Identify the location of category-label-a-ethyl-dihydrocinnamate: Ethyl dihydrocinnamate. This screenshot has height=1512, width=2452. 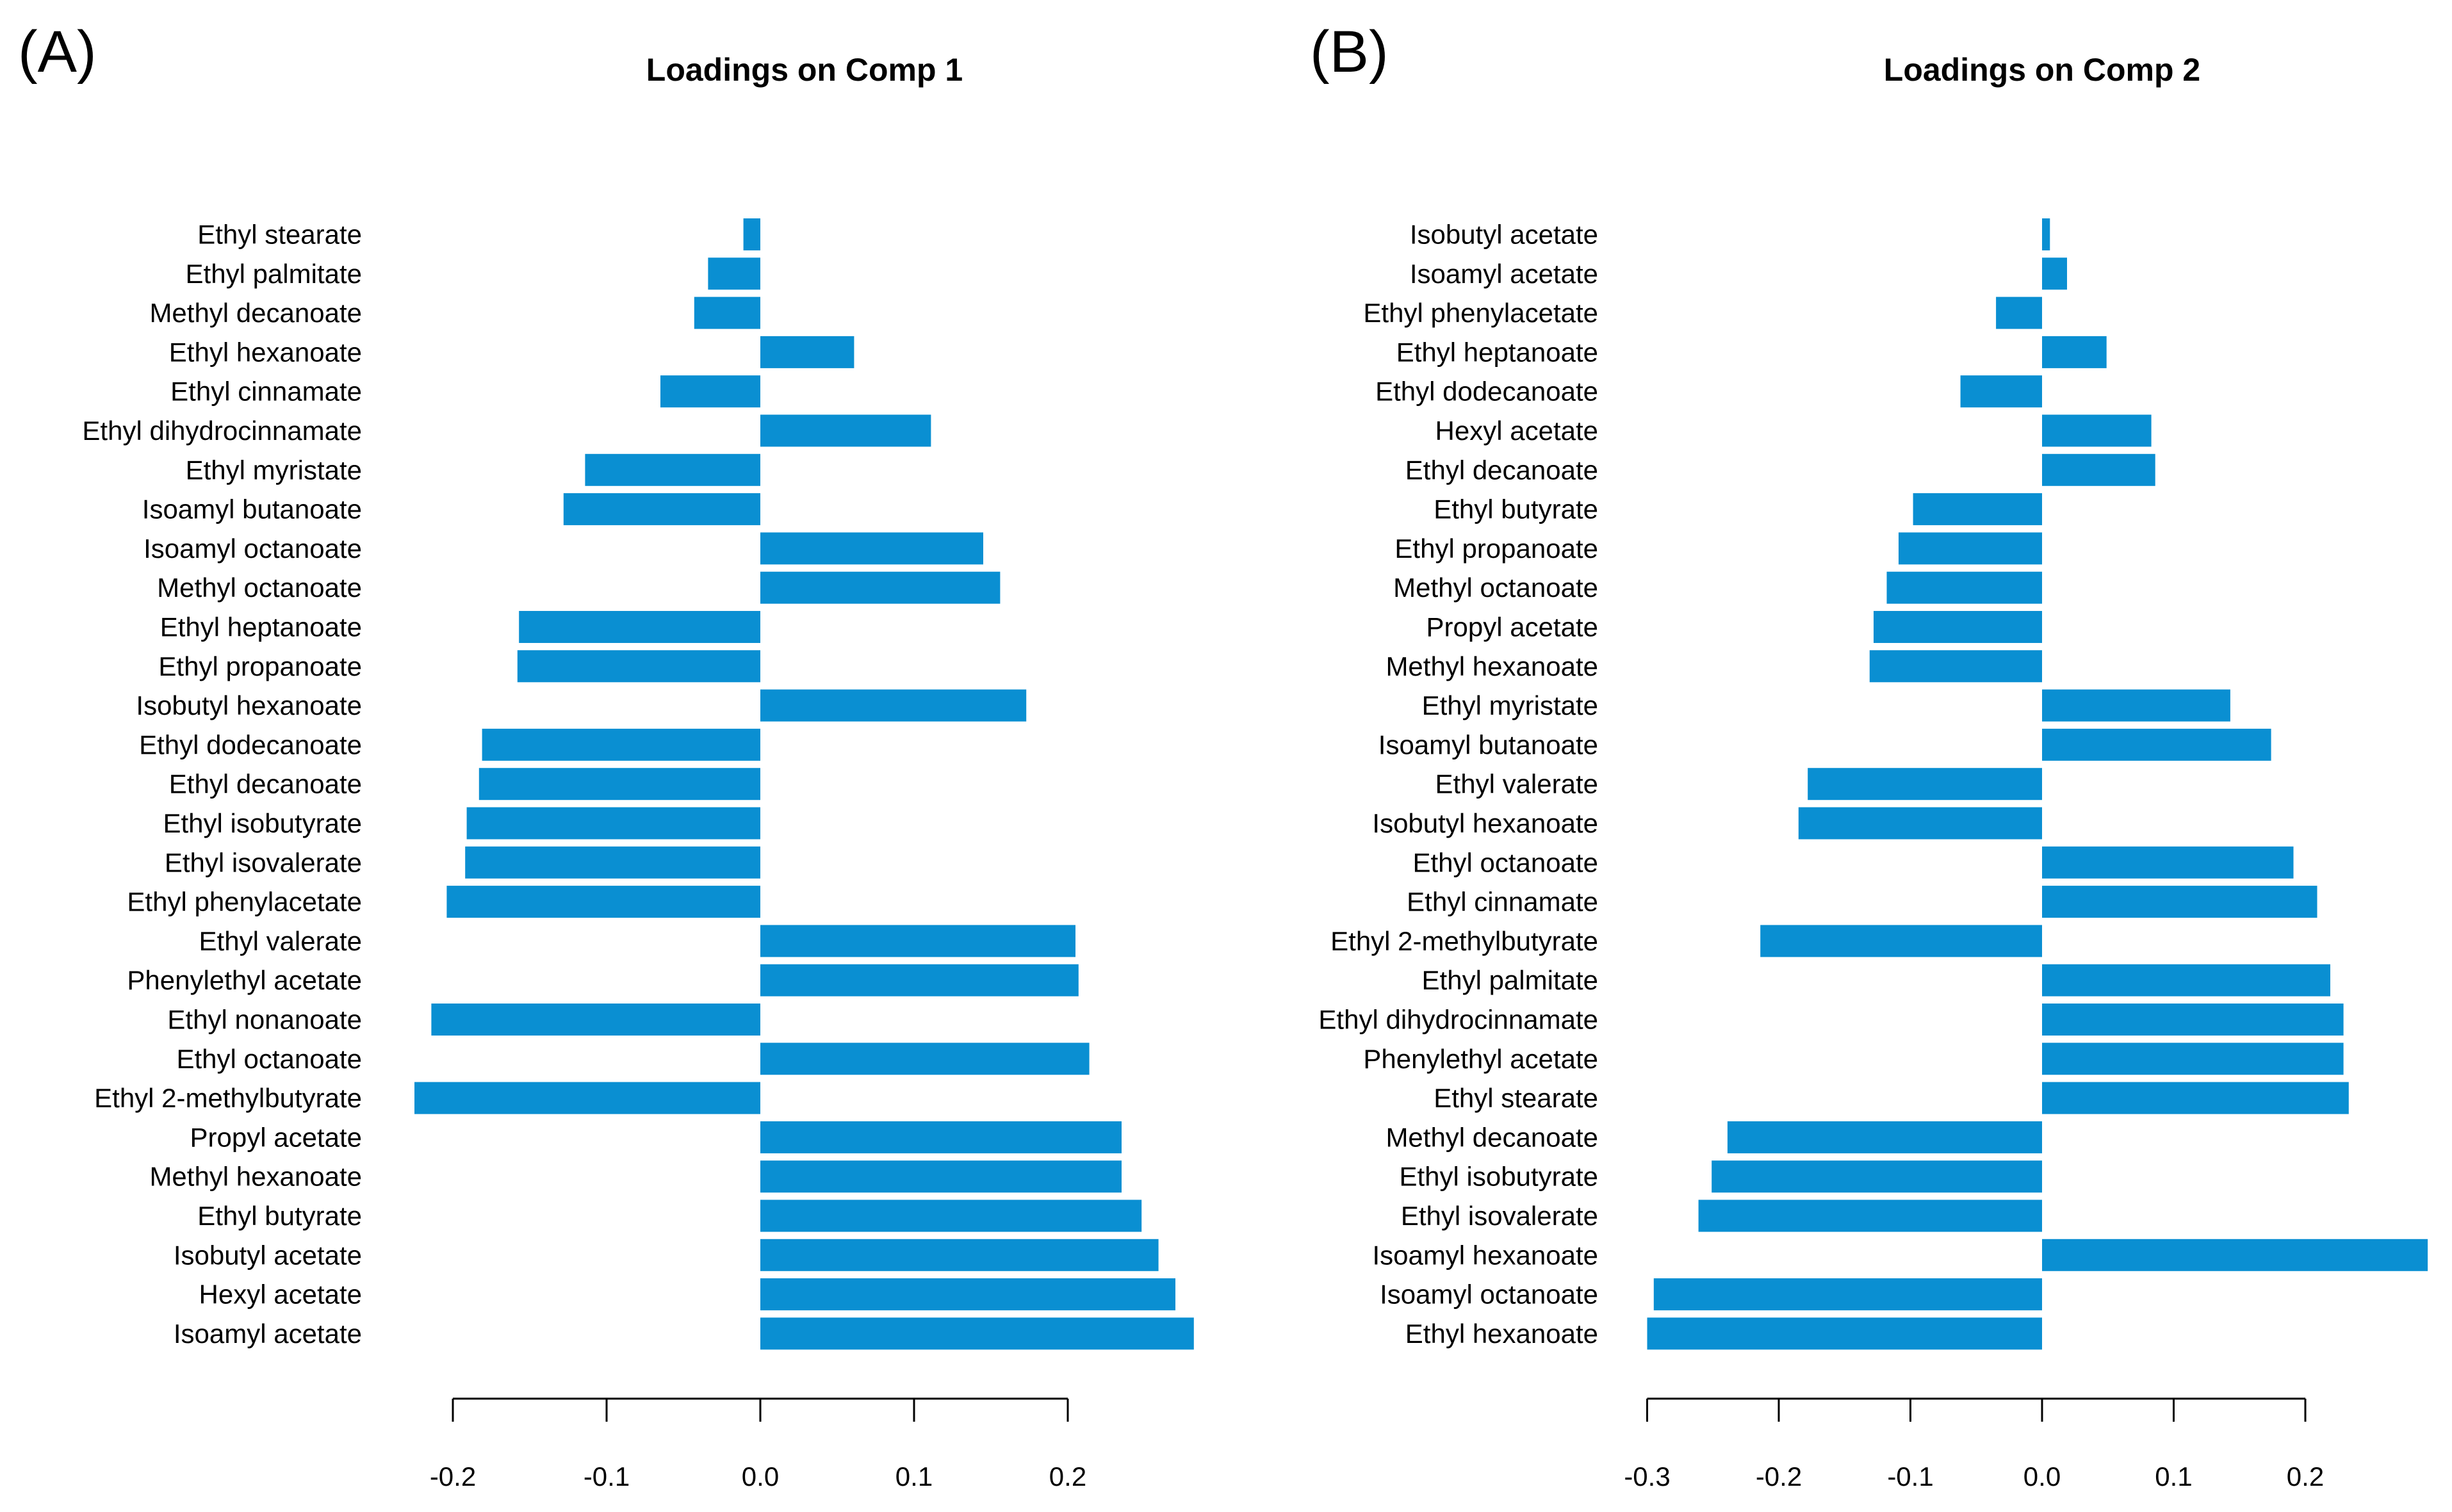
(222, 431).